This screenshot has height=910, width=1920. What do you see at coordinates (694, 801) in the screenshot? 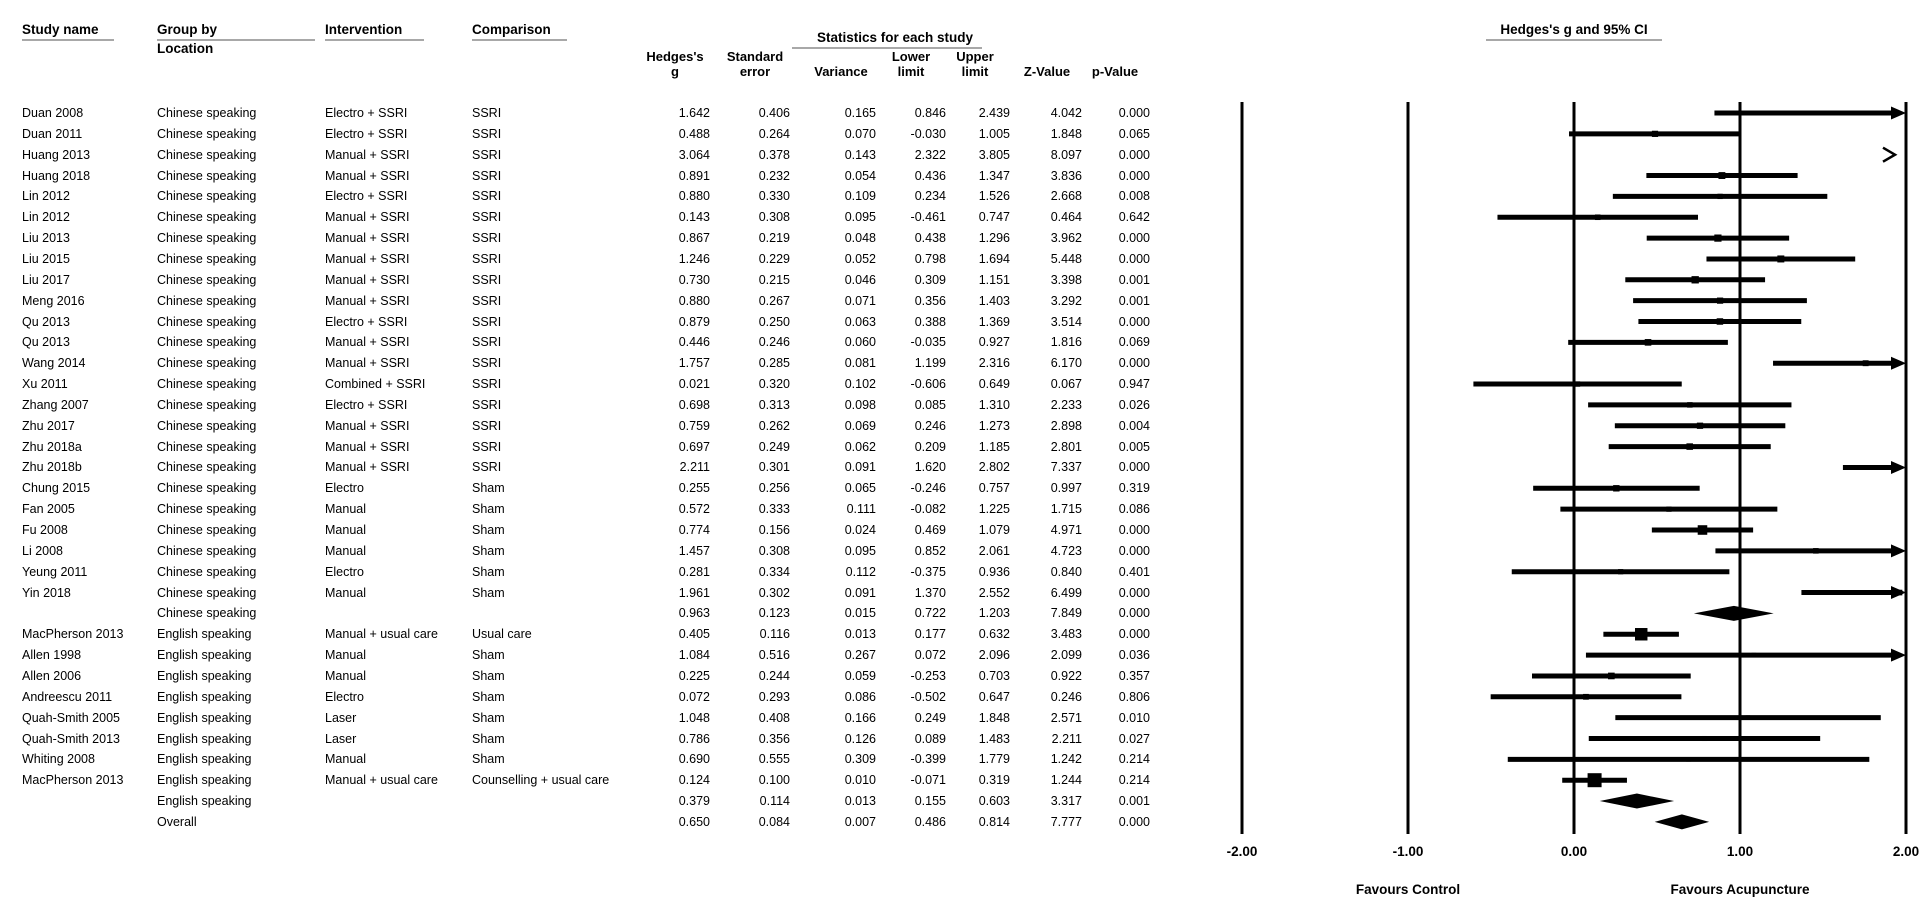
I see `cell-g: 0.379` at bounding box center [694, 801].